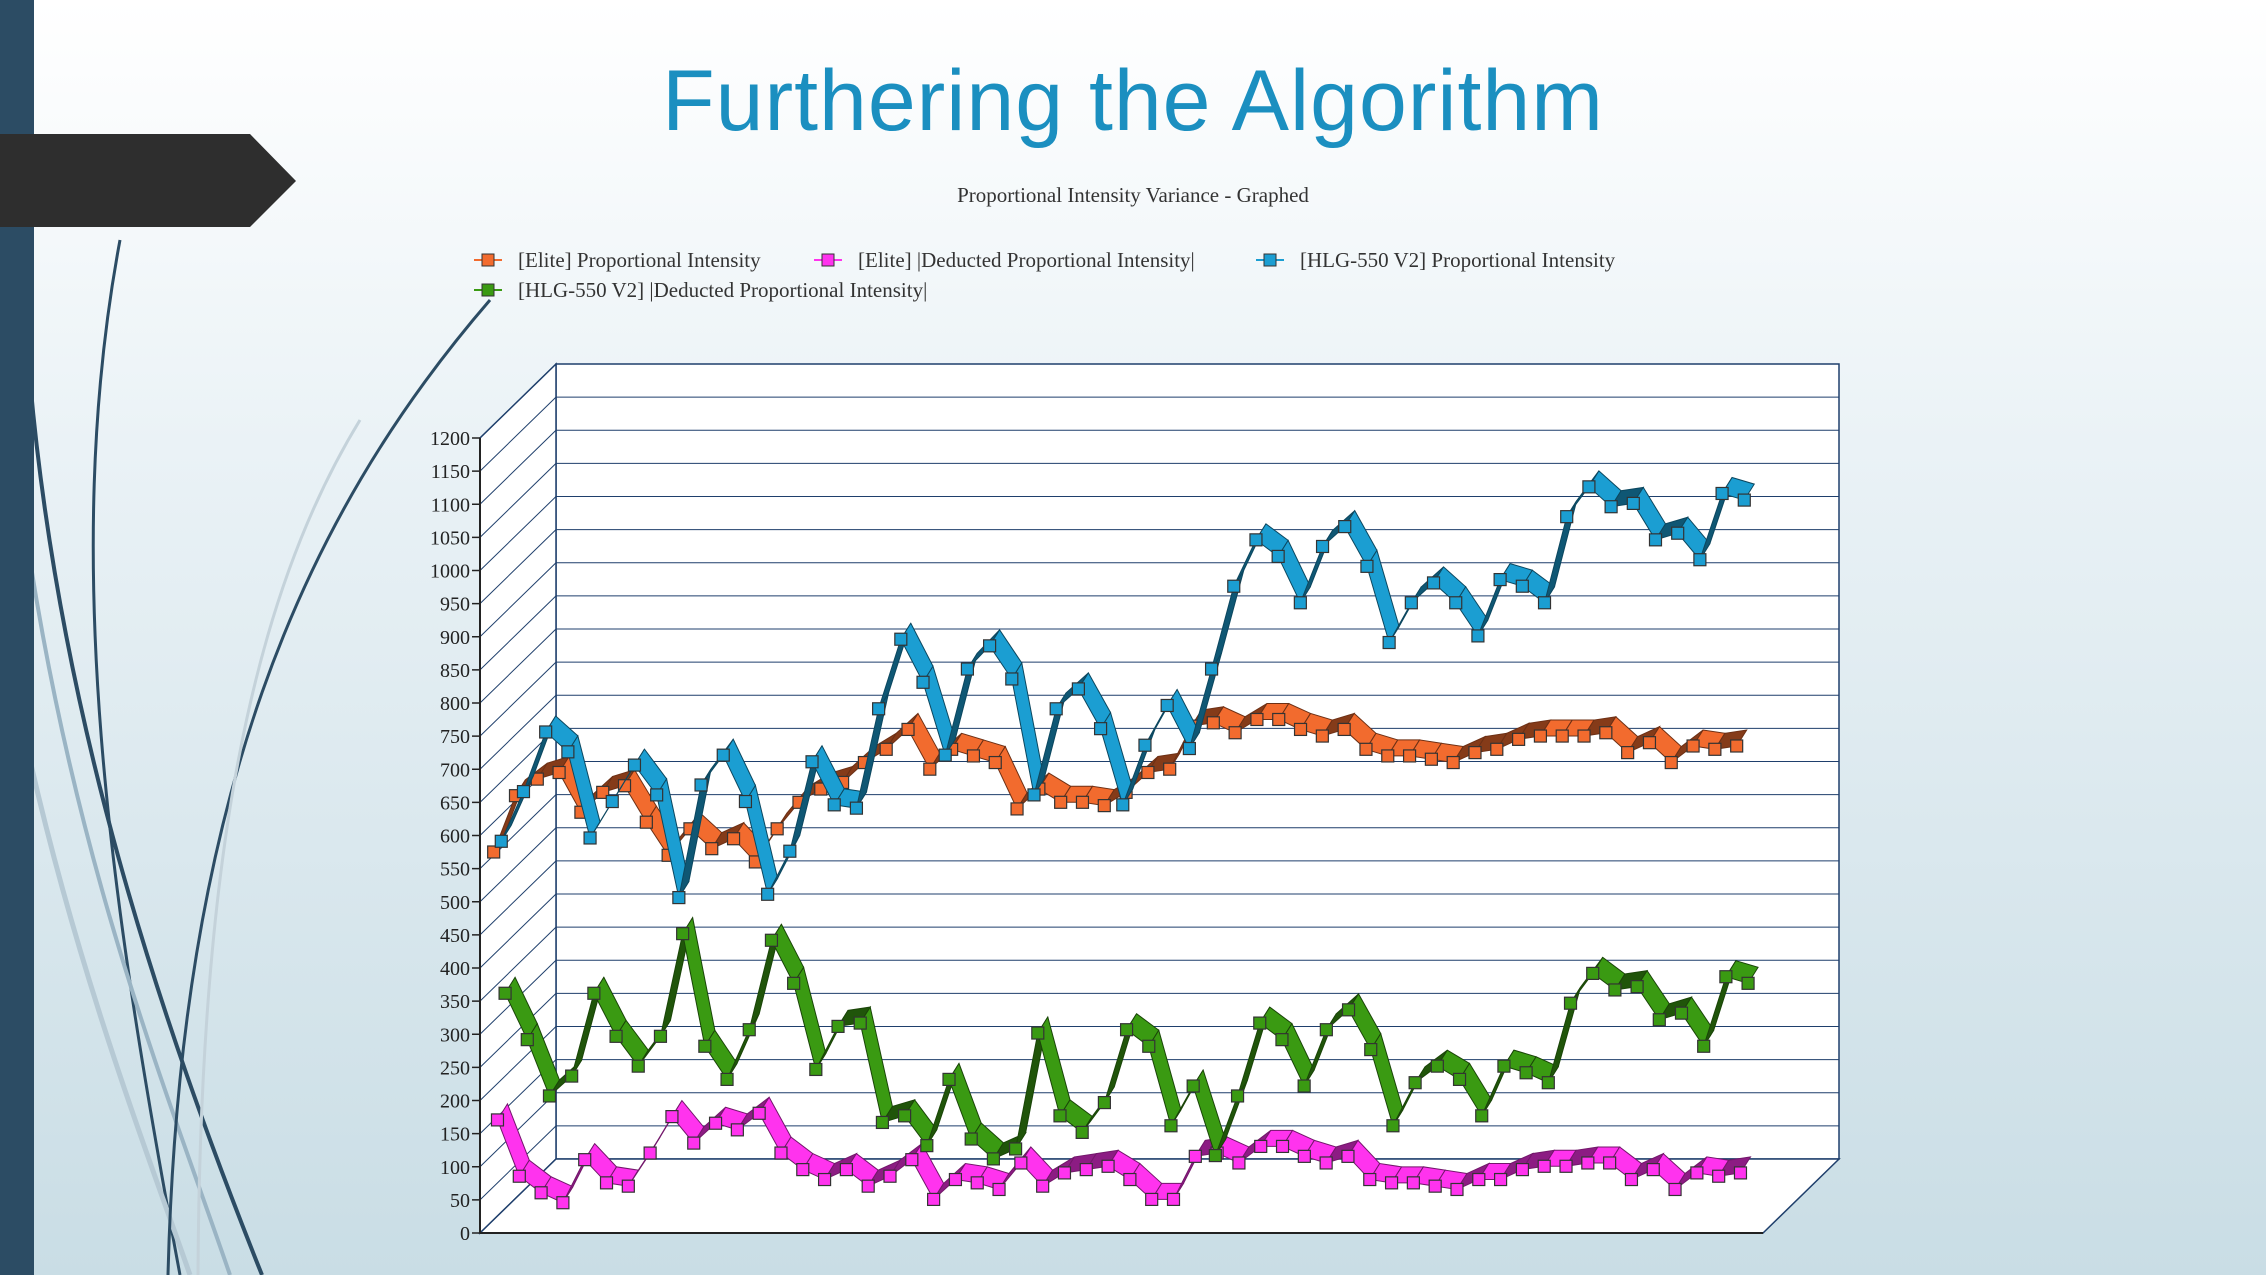 Image resolution: width=2266 pixels, height=1275 pixels. I want to click on y-tick-label: 0, so click(465, 1234).